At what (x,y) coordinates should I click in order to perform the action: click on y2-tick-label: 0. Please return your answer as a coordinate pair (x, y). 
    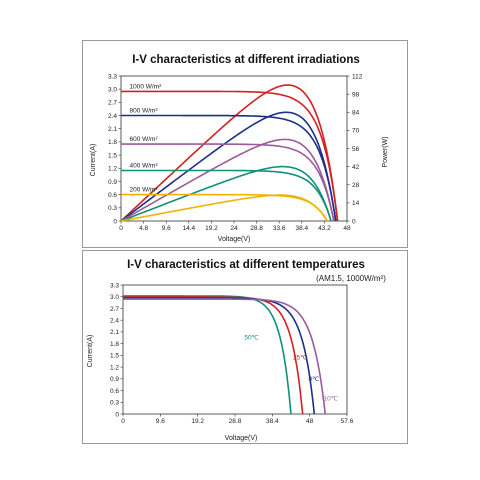
    Looking at the image, I should click on (354, 221).